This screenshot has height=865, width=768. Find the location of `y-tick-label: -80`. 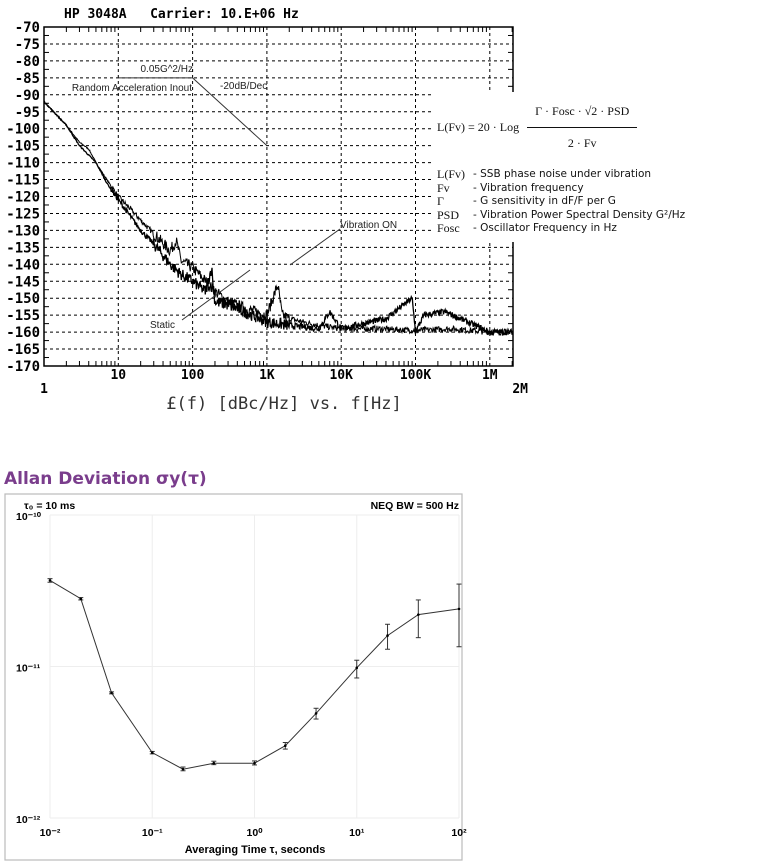

y-tick-label: -80 is located at coordinates (27, 62).